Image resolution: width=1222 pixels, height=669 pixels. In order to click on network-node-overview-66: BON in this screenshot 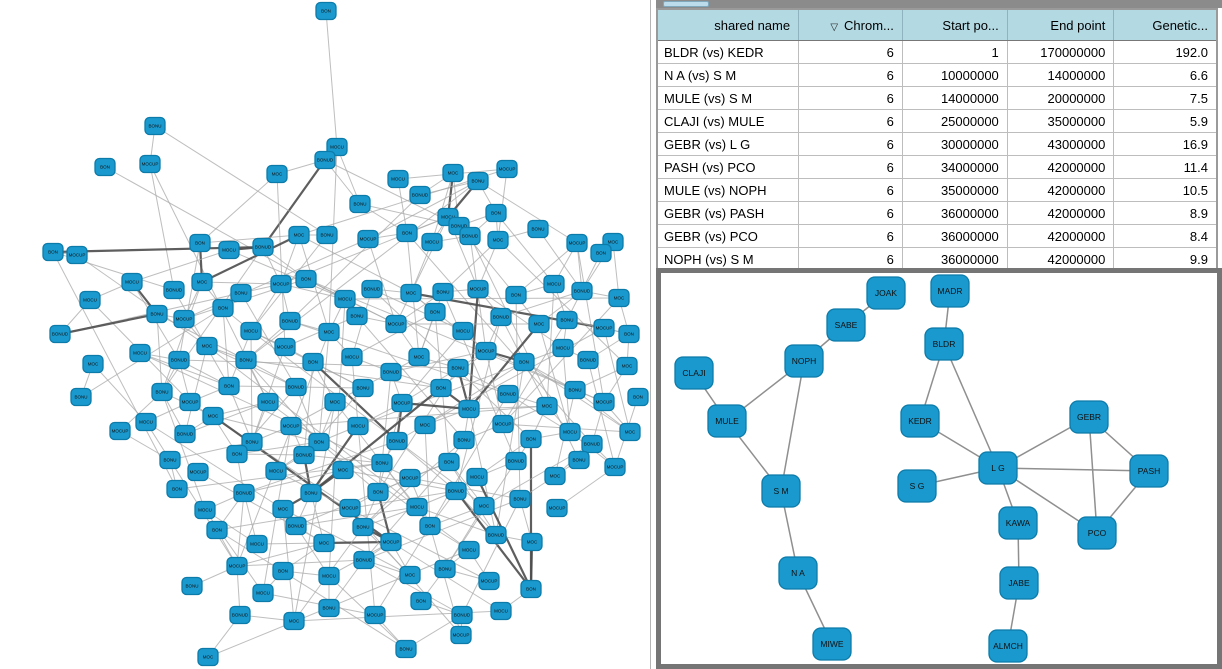, I will do `click(629, 334)`.